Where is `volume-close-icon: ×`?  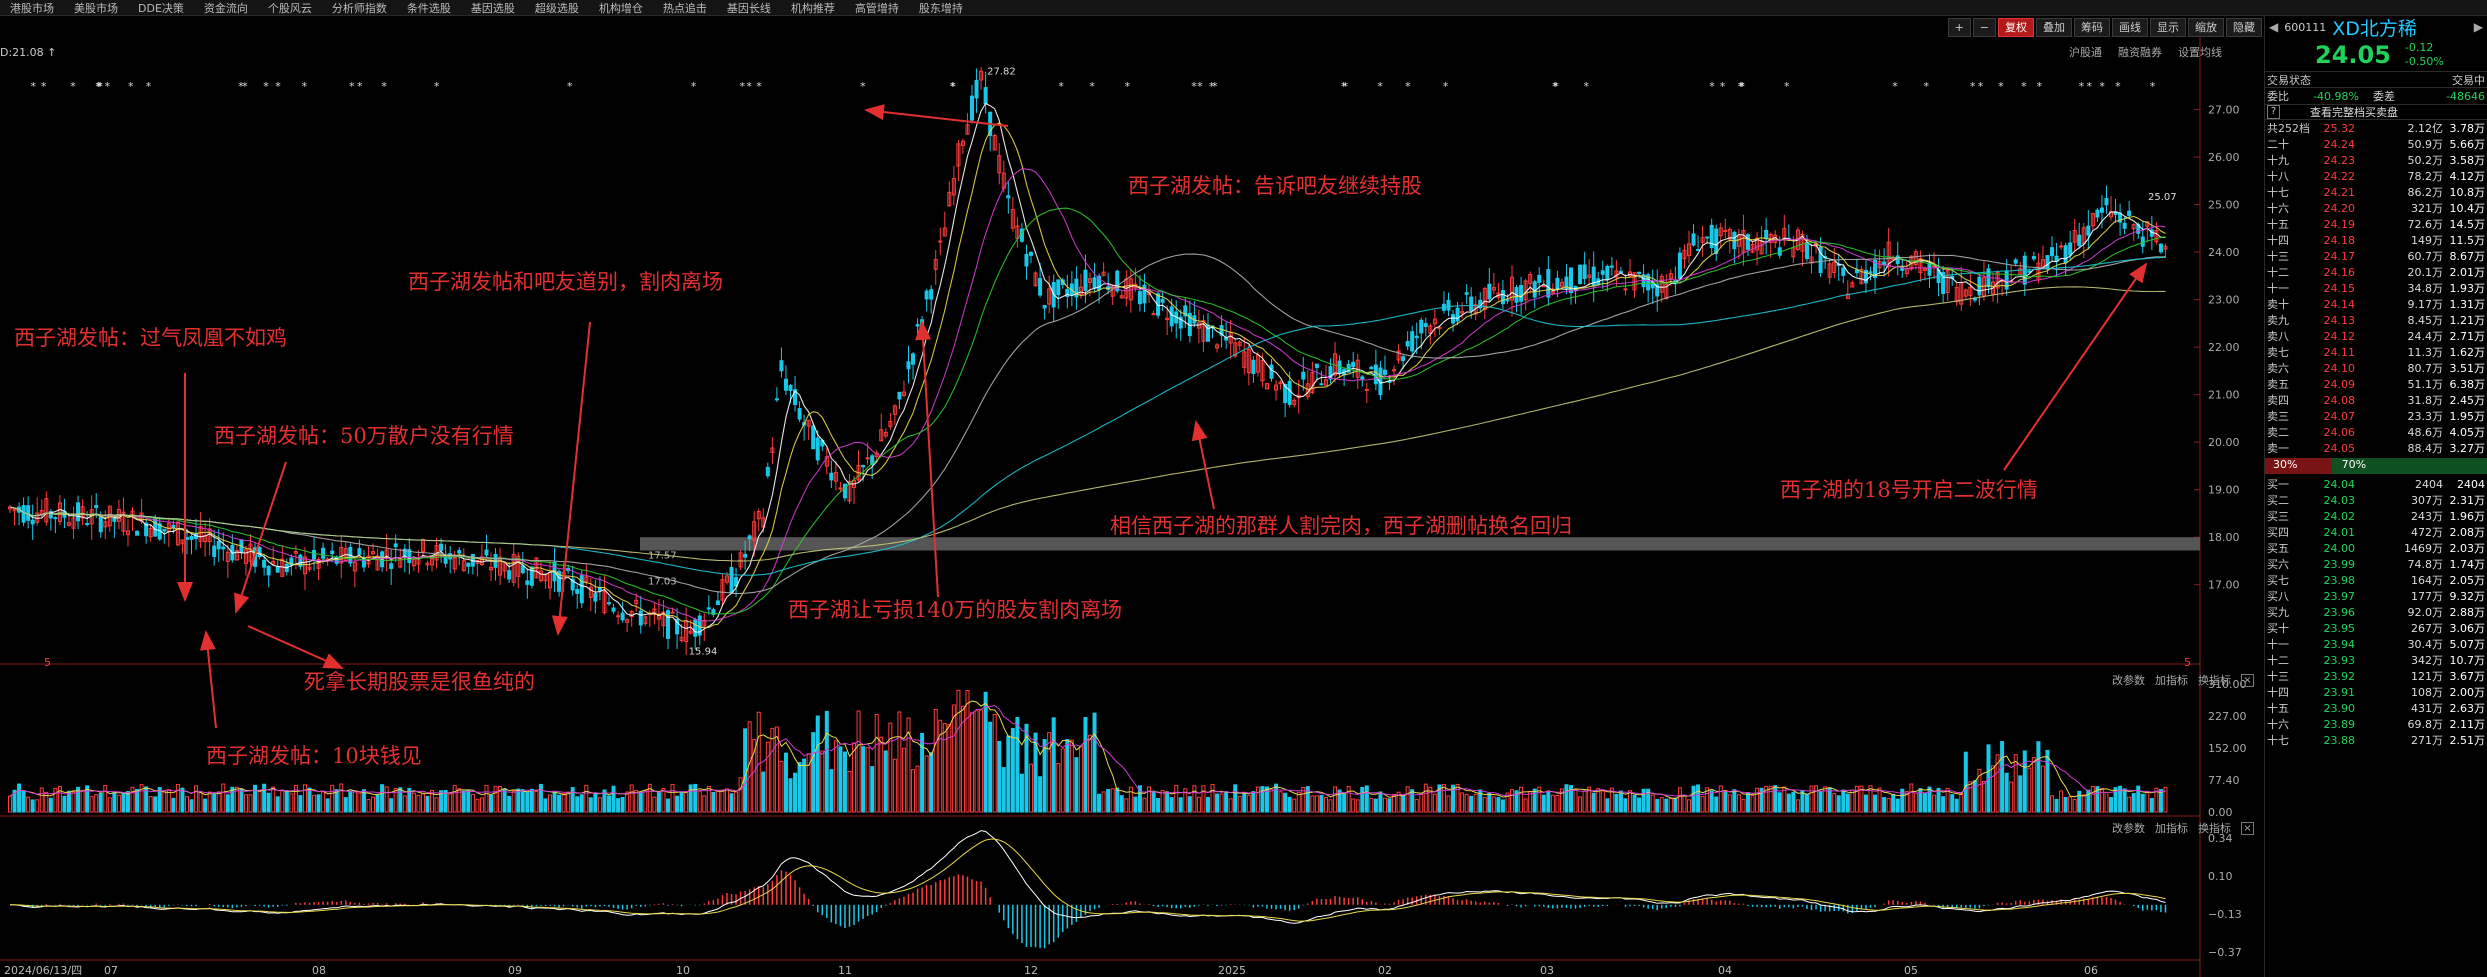 volume-close-icon: × is located at coordinates (2247, 680).